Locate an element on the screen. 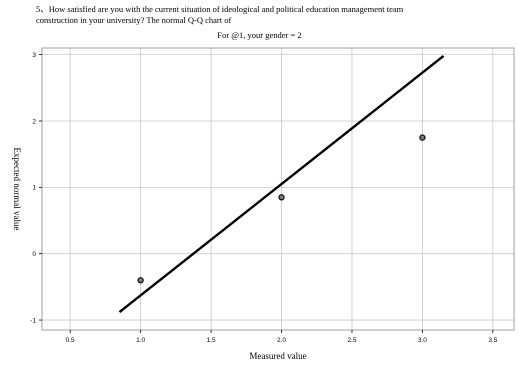 The width and height of the screenshot is (519, 367). x-tick-label: 2.0 is located at coordinates (281, 340).